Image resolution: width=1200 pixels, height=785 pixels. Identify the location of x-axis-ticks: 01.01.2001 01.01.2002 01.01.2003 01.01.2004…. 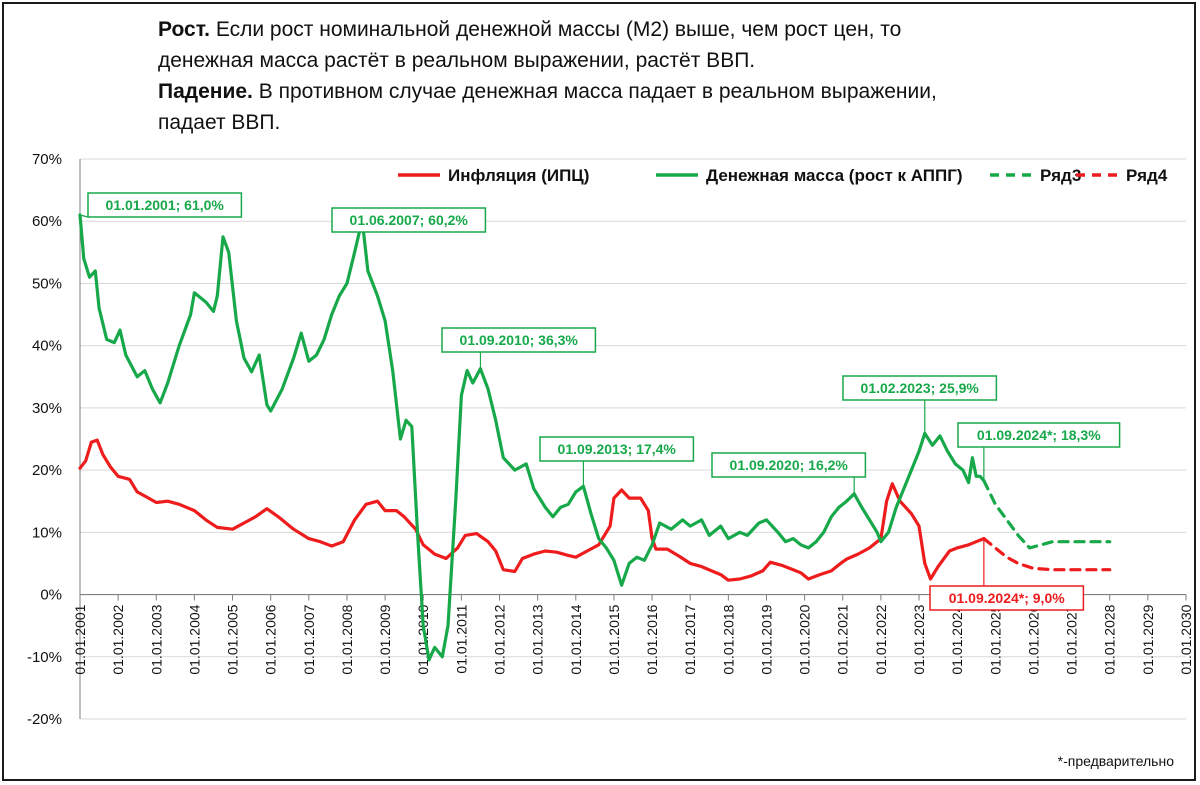
(633, 634).